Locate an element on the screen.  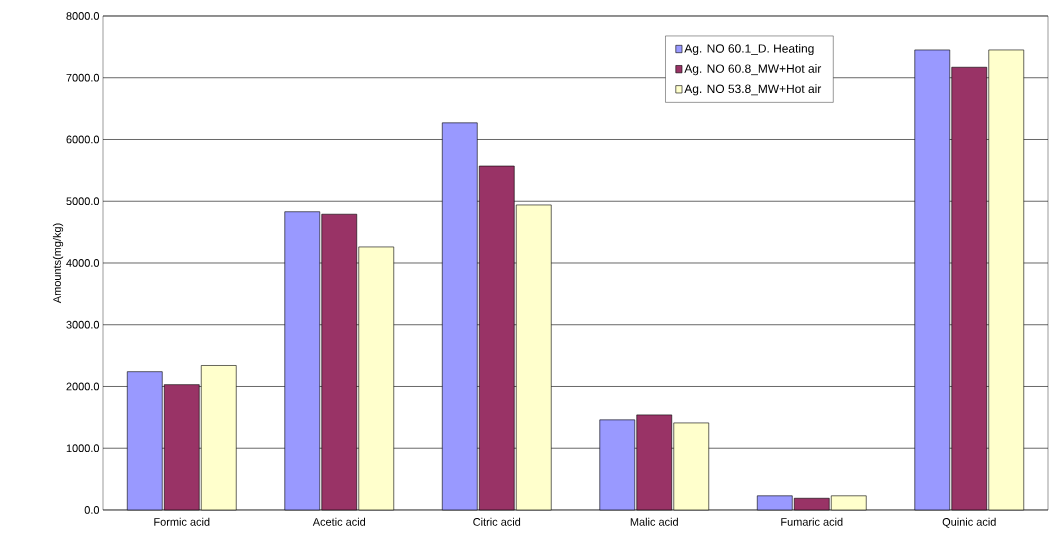
legend-label: Ag. NO 60.8_MW+Hot air is located at coordinates (753, 70).